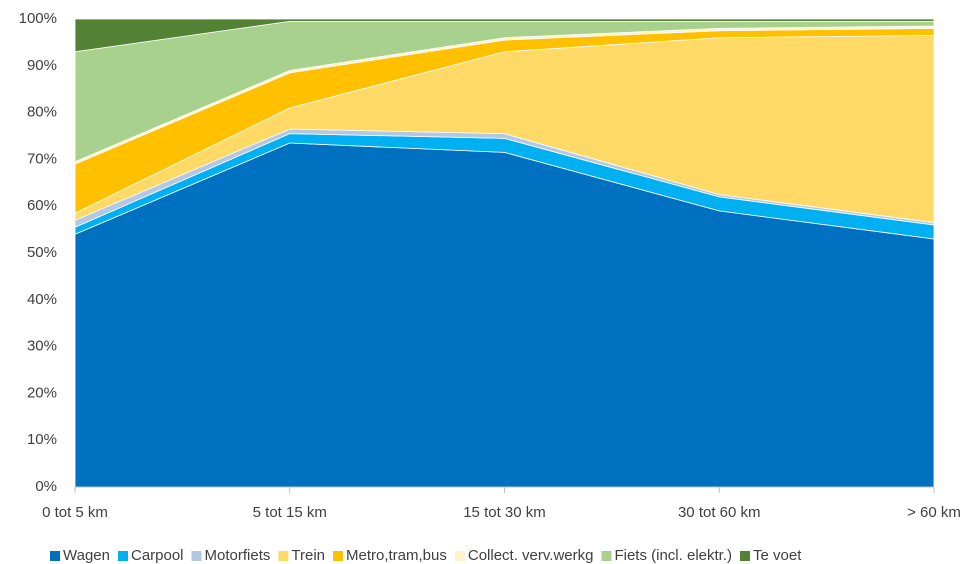 This screenshot has width=967, height=564. Describe the element at coordinates (86, 555) in the screenshot. I see `legend-label: Wagen` at that location.